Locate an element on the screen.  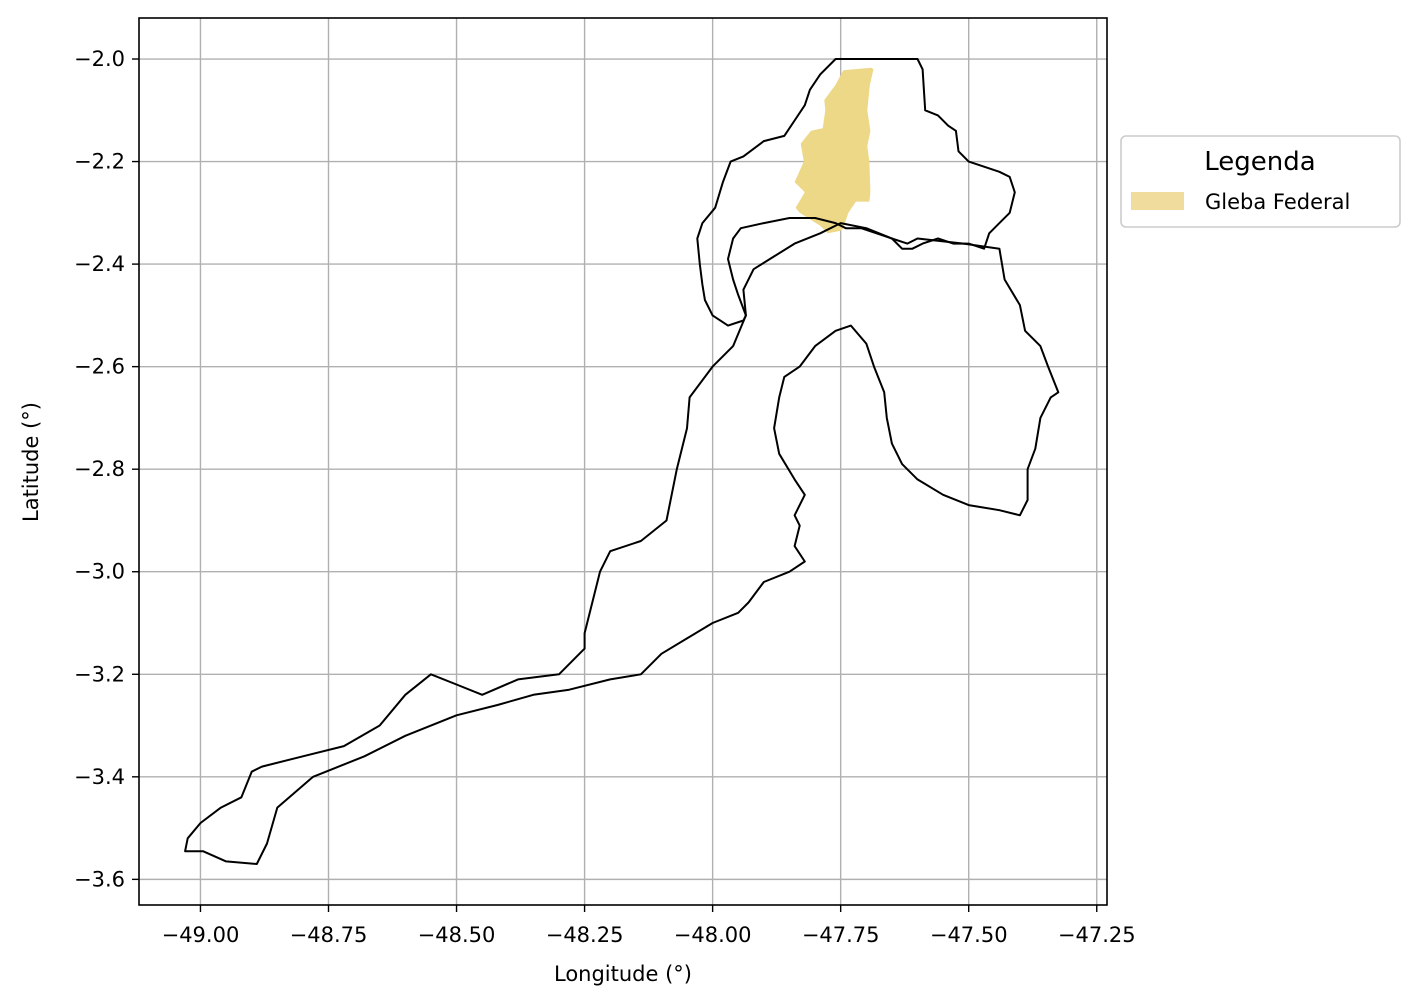
x-tick-label: −48.00 is located at coordinates (713, 935).